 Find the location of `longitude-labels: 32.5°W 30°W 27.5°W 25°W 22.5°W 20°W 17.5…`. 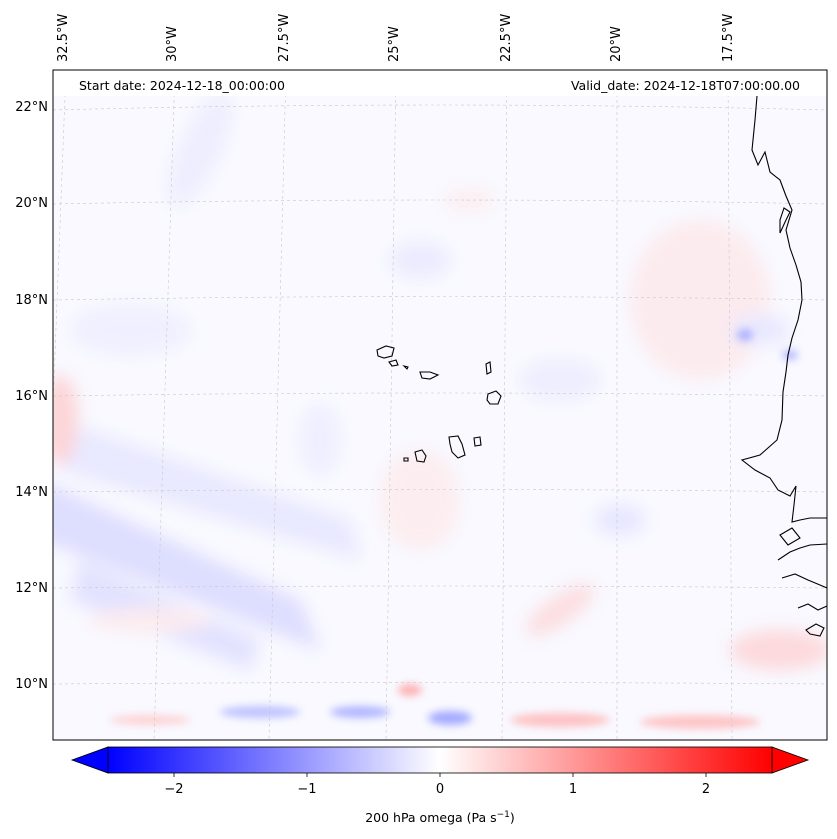

longitude-labels: 32.5°W 30°W 27.5°W 25°W 22.5°W 20°W 17.5… is located at coordinates (396, 38).